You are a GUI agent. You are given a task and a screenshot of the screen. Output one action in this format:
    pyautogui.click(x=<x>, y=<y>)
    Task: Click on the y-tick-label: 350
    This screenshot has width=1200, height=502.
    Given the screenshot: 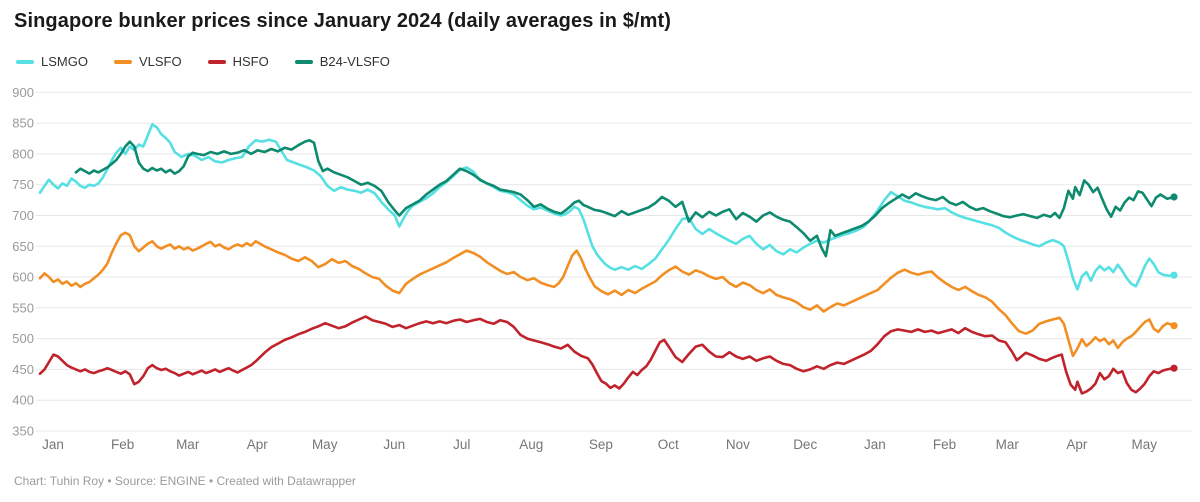 What is the action you would take?
    pyautogui.click(x=23, y=431)
    